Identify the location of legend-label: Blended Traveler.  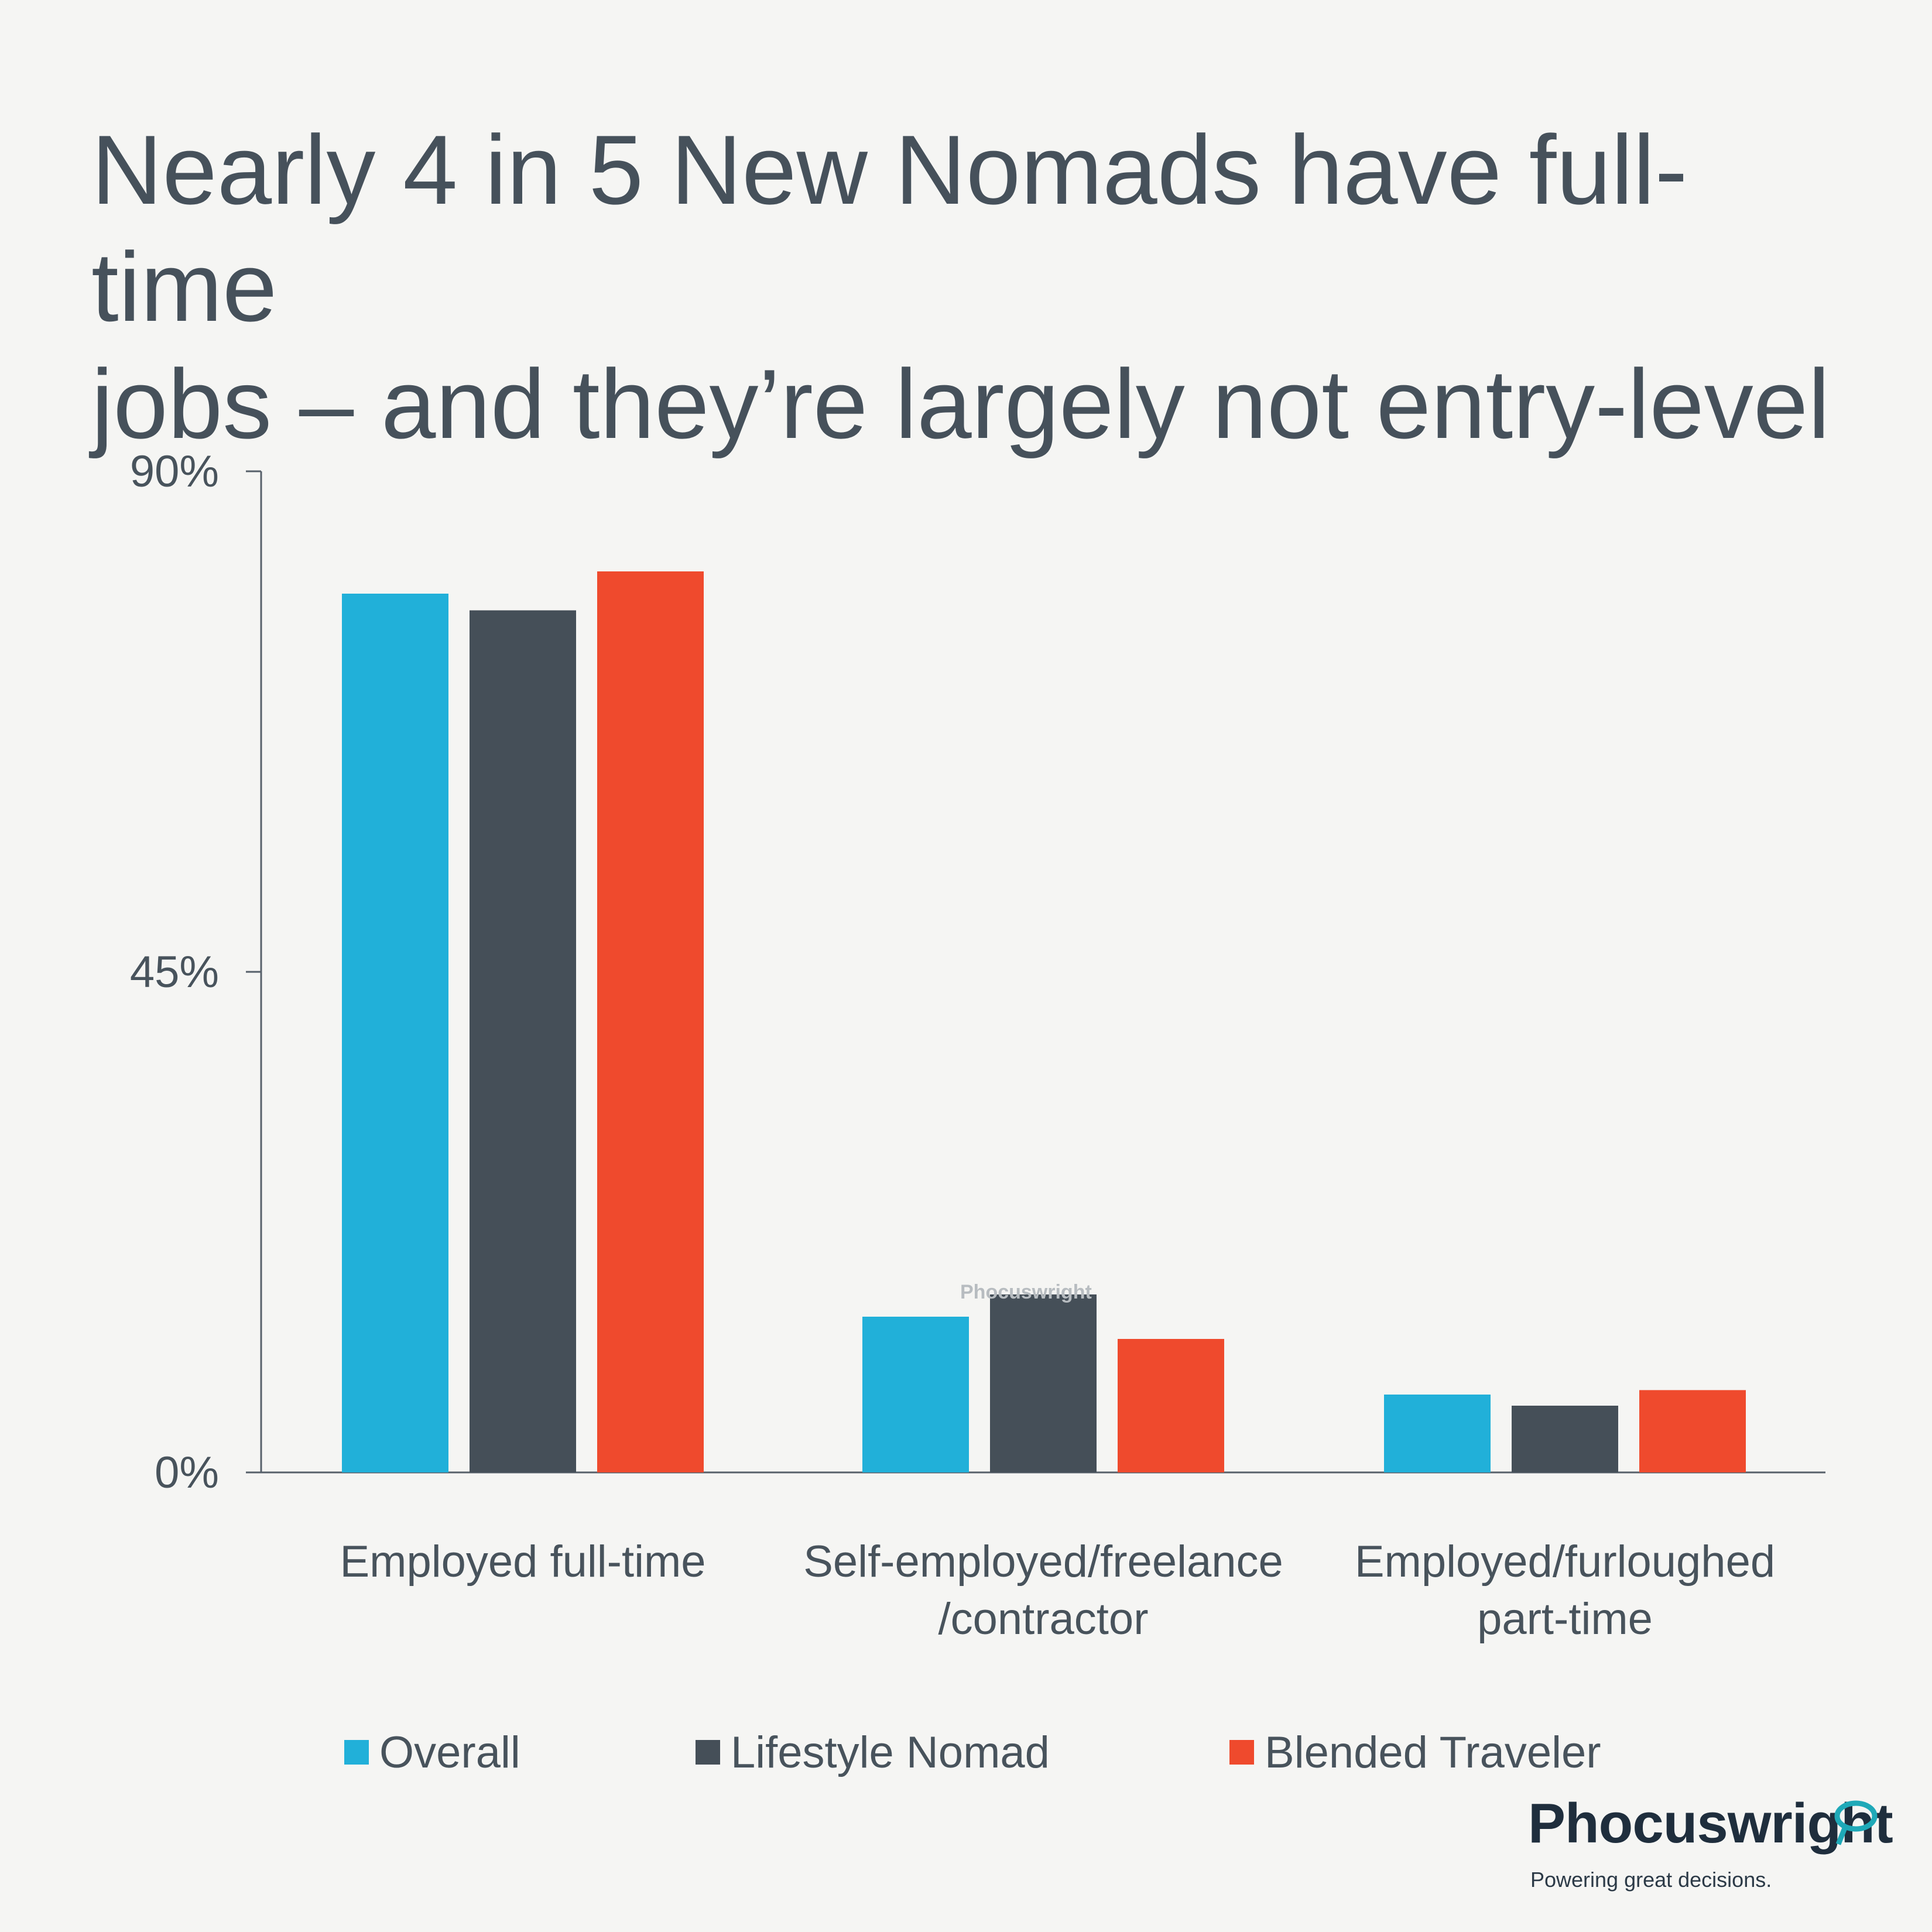
(1433, 1752).